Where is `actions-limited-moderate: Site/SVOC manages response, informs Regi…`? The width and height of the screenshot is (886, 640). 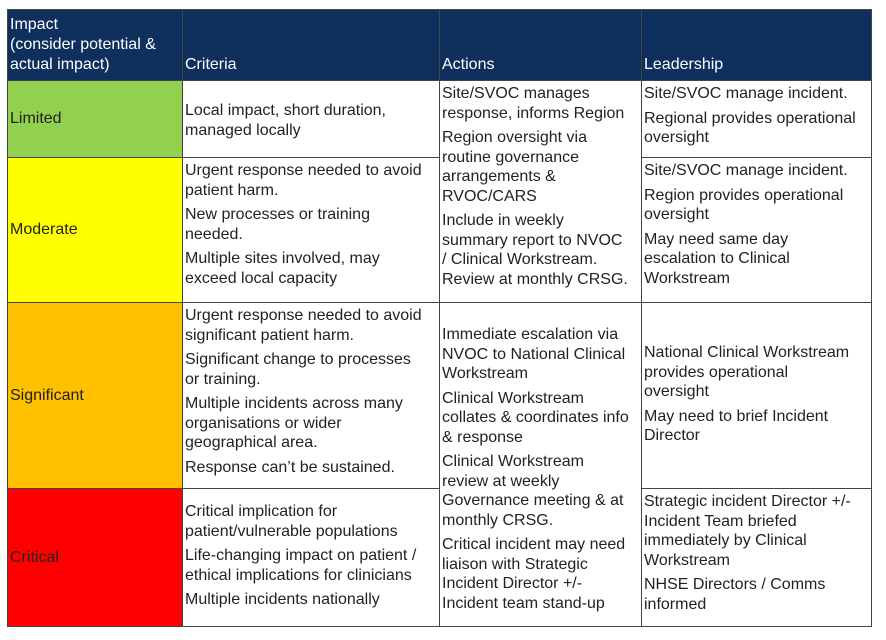 actions-limited-moderate: Site/SVOC manages response, informs Regi… is located at coordinates (540, 191).